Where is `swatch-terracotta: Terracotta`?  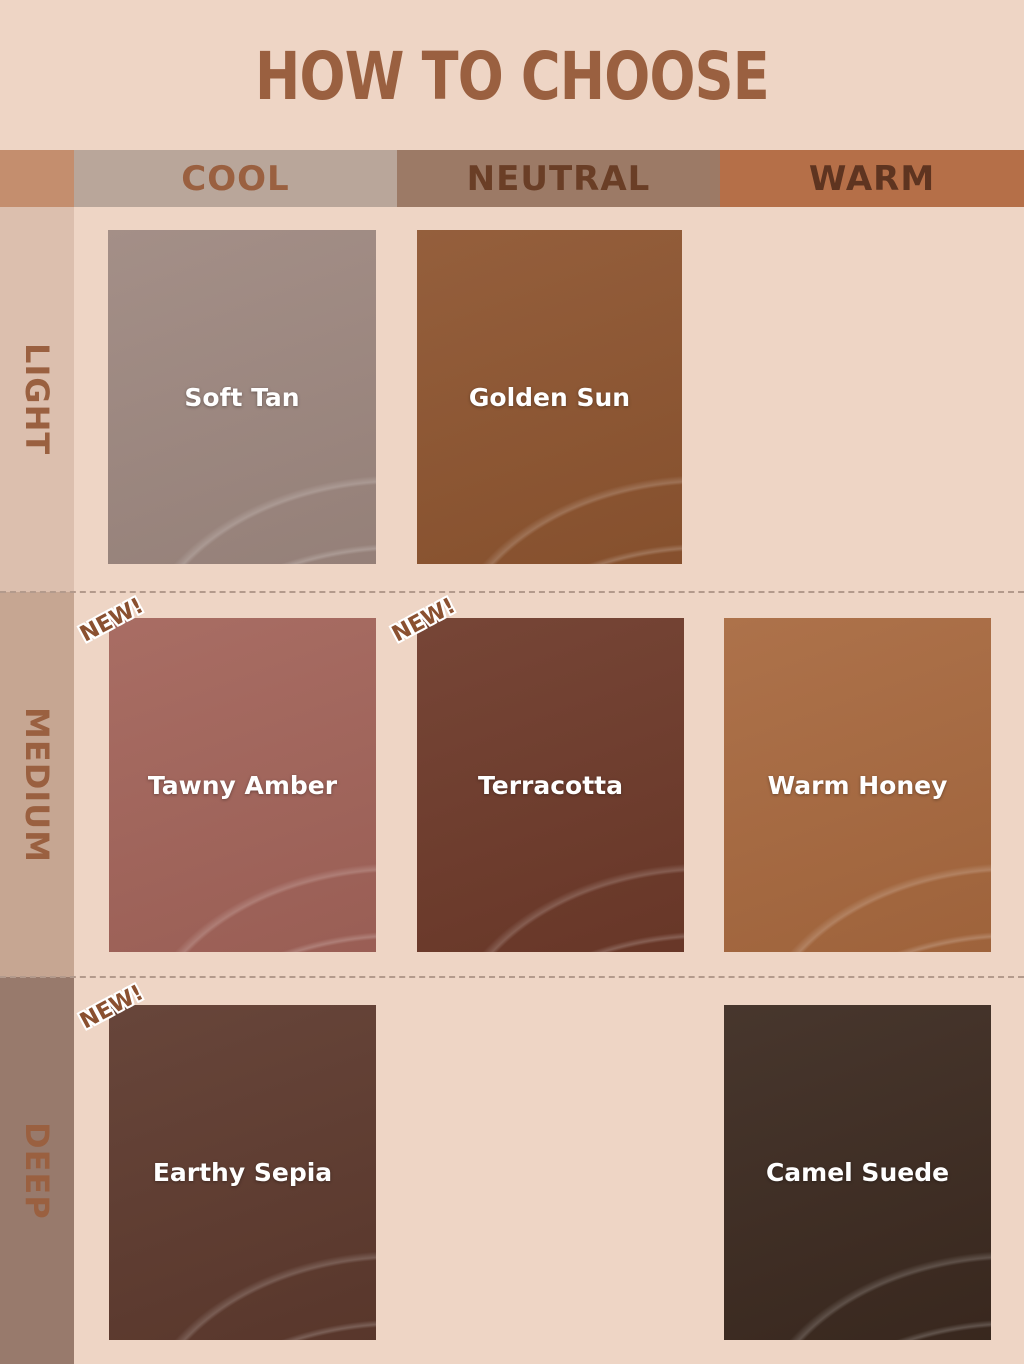
swatch-terracotta: Terracotta is located at coordinates (550, 785).